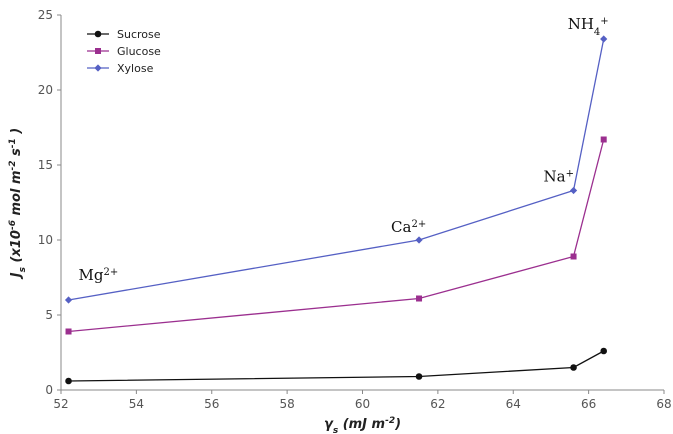 The image size is (673, 434). I want to click on y-tick-label: 15, so click(45, 165).